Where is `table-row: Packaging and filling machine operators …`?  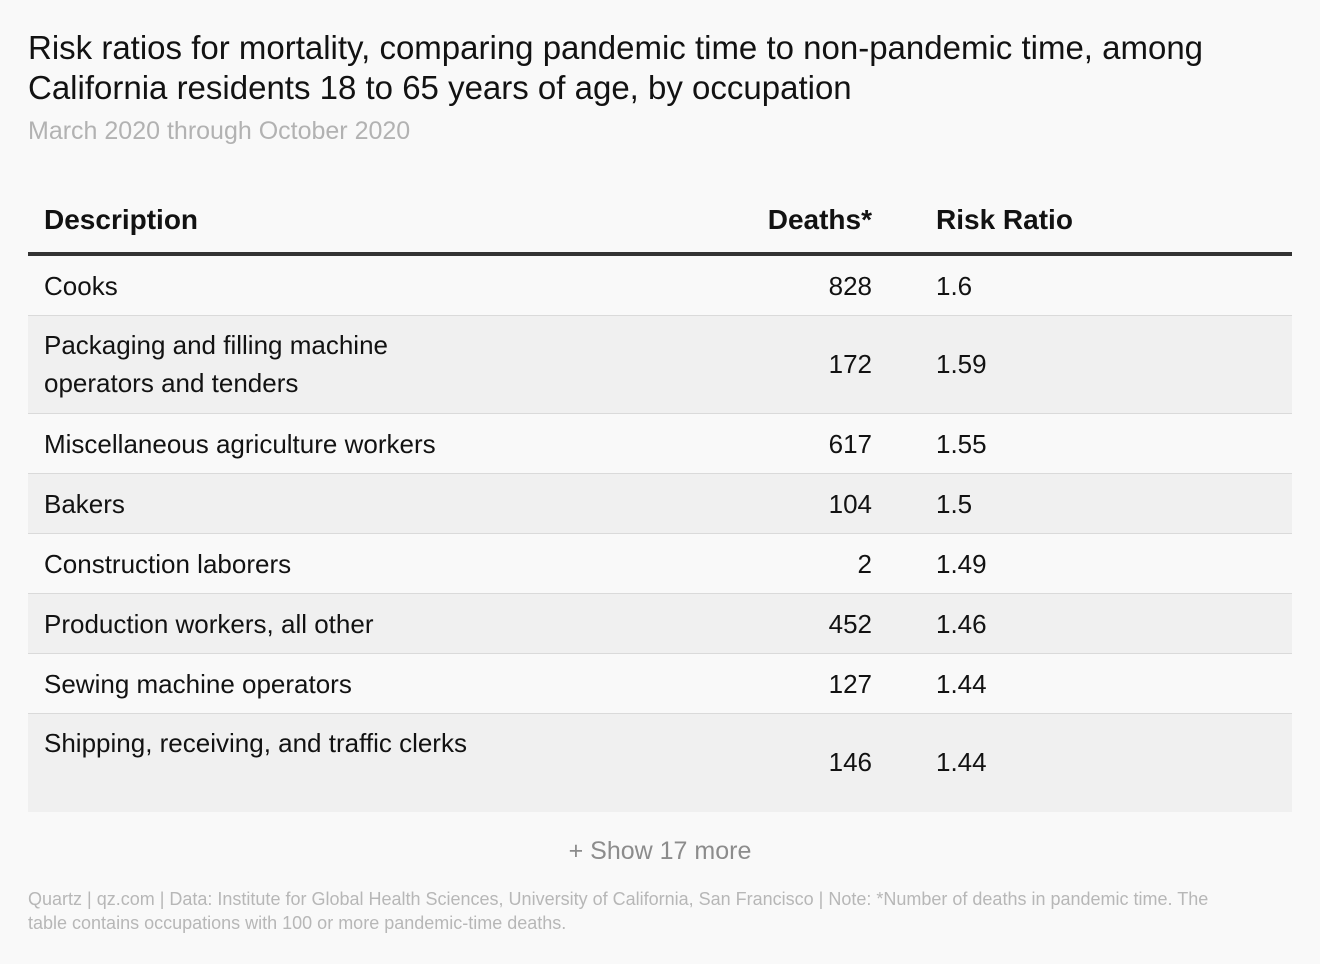
table-row: Packaging and filling machine operators … is located at coordinates (660, 365).